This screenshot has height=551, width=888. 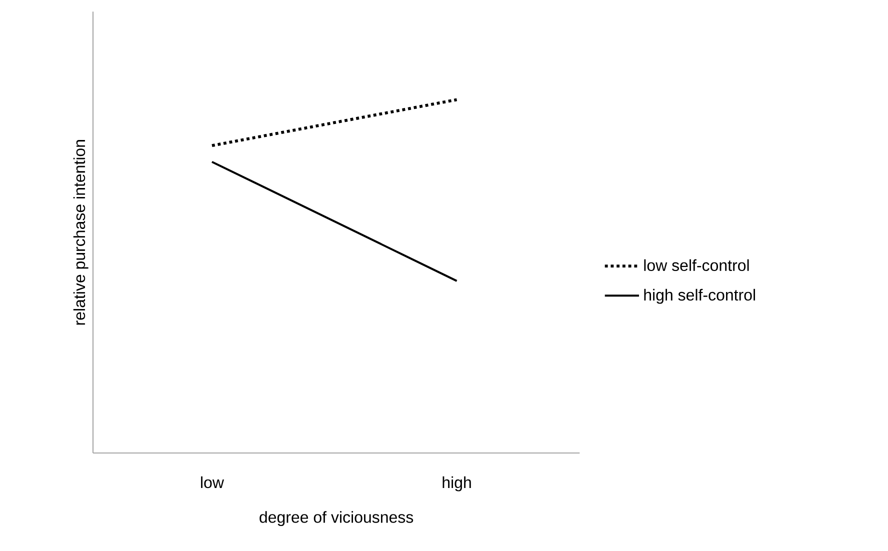 I want to click on x-axis-title: degree of viciousness, so click(x=337, y=518).